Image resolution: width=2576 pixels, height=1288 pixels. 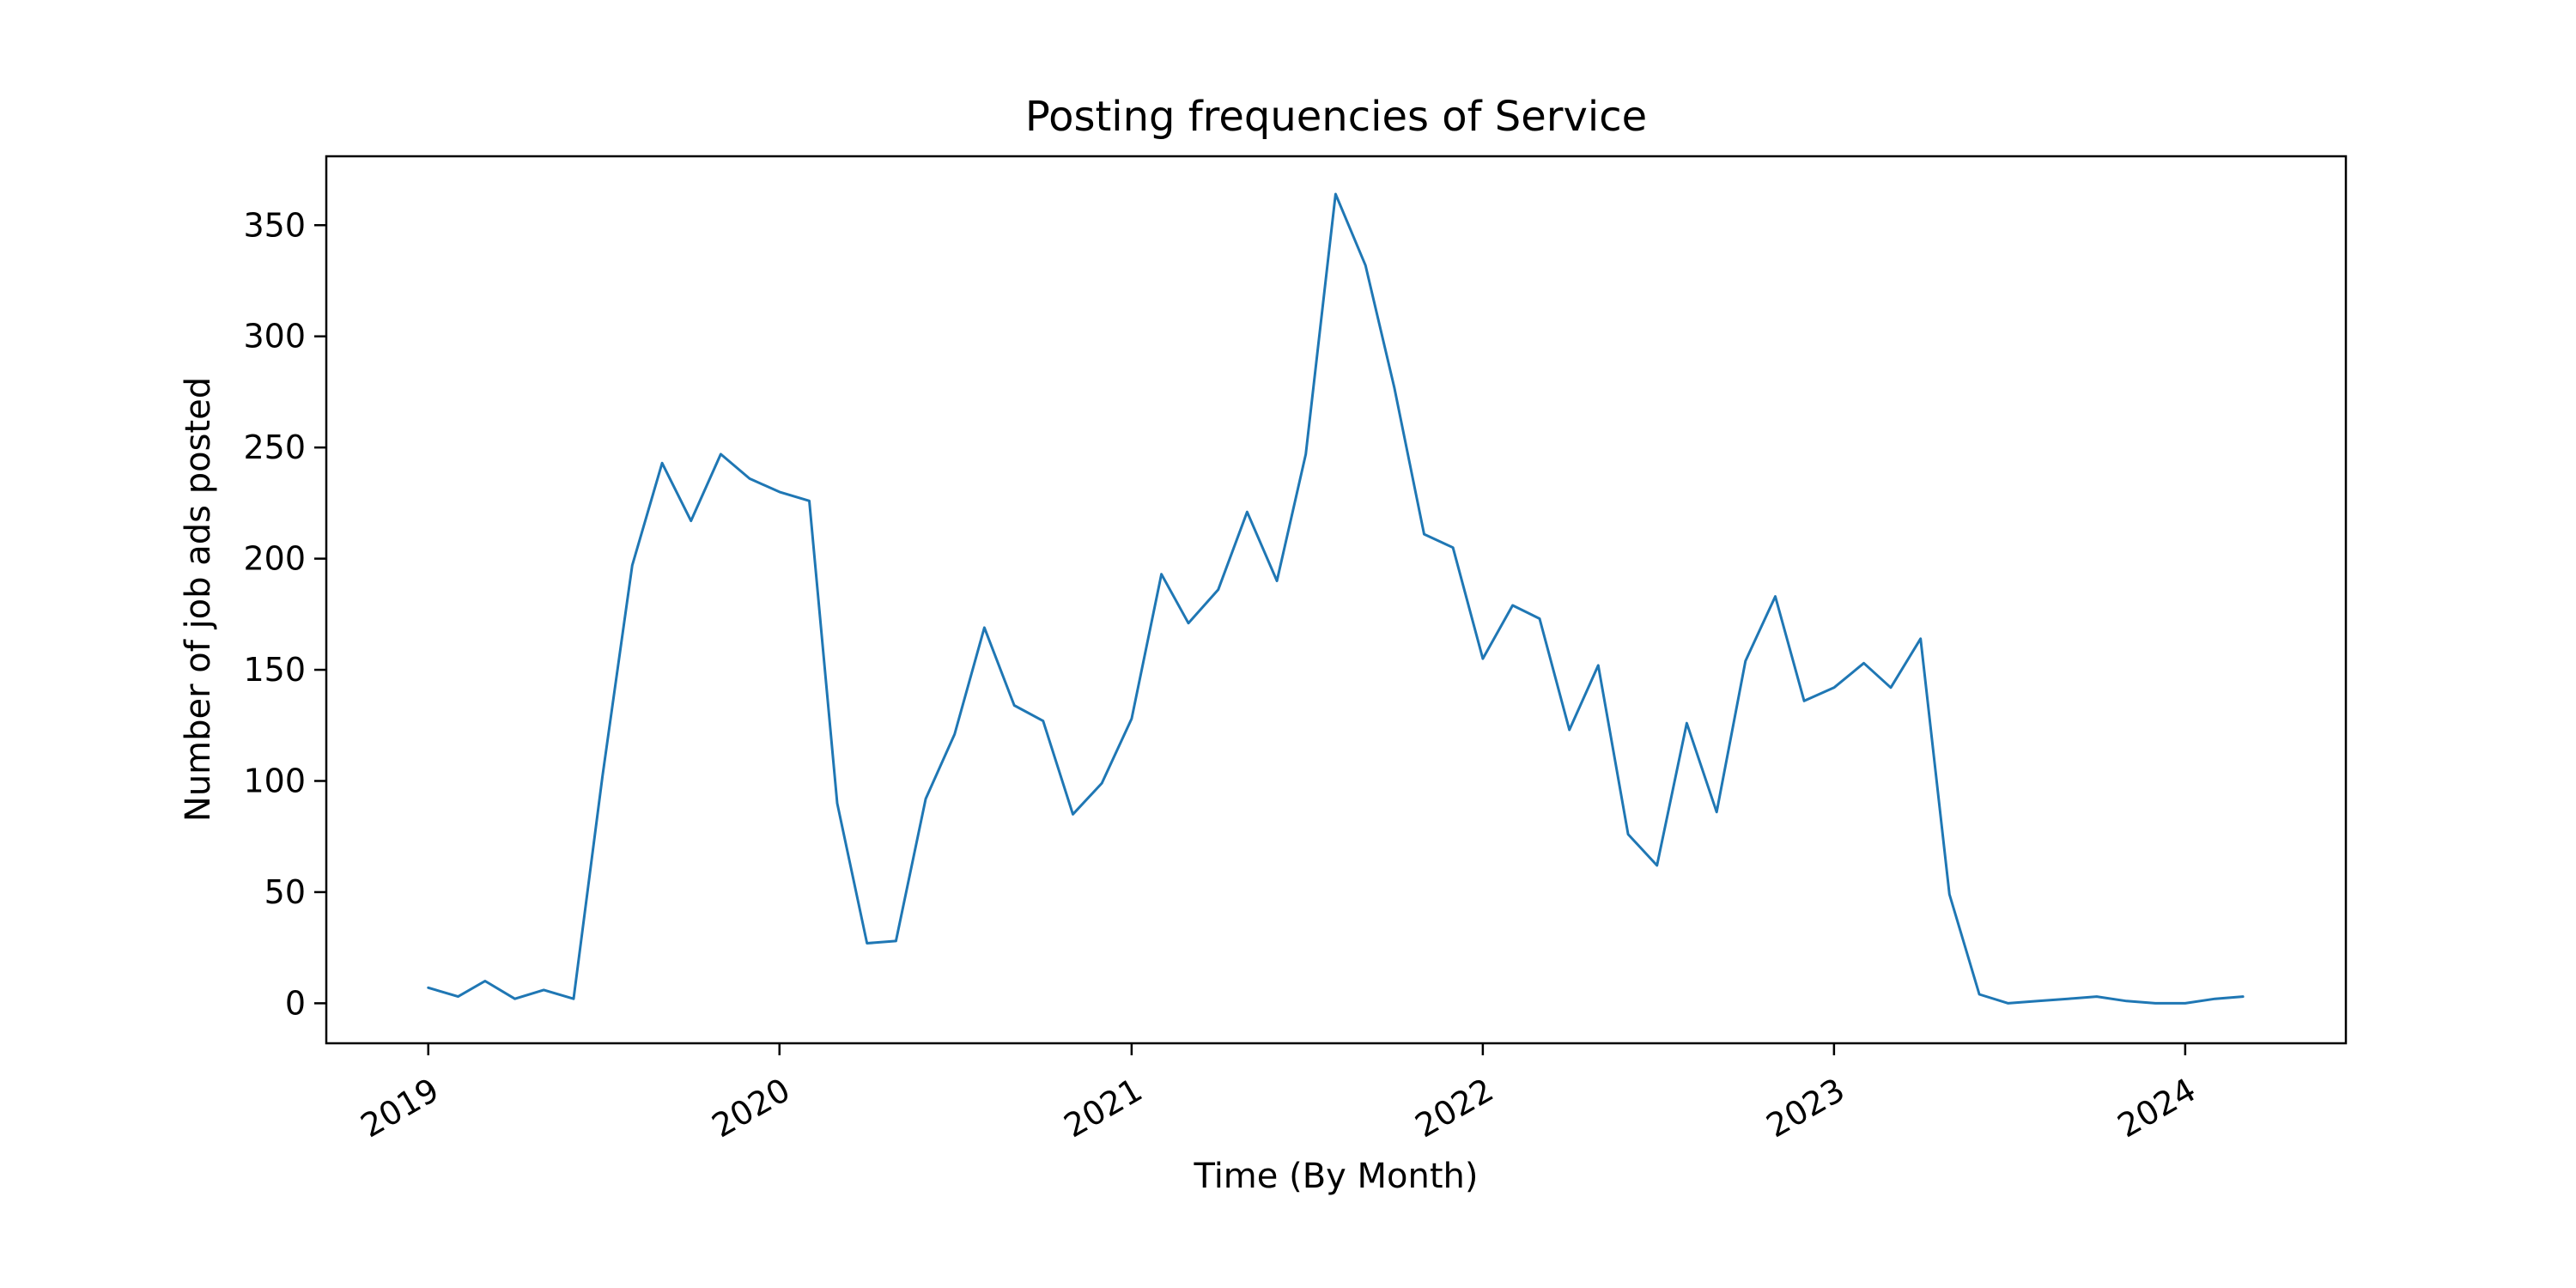 What do you see at coordinates (274, 670) in the screenshot?
I see `y-tick-label: 150` at bounding box center [274, 670].